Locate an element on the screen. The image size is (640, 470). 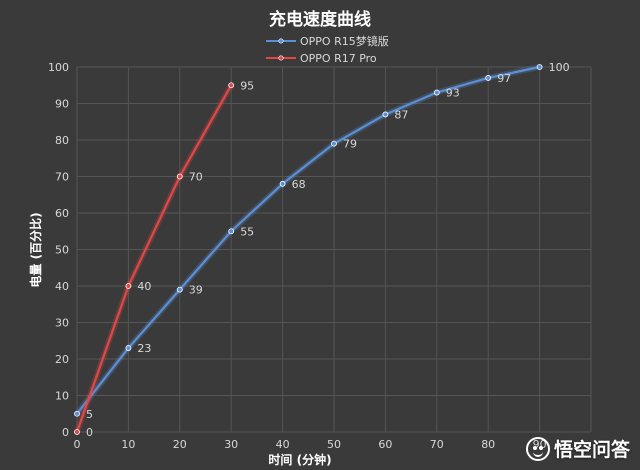
x-axis-label: 时间 (分钟) is located at coordinates (299, 459).